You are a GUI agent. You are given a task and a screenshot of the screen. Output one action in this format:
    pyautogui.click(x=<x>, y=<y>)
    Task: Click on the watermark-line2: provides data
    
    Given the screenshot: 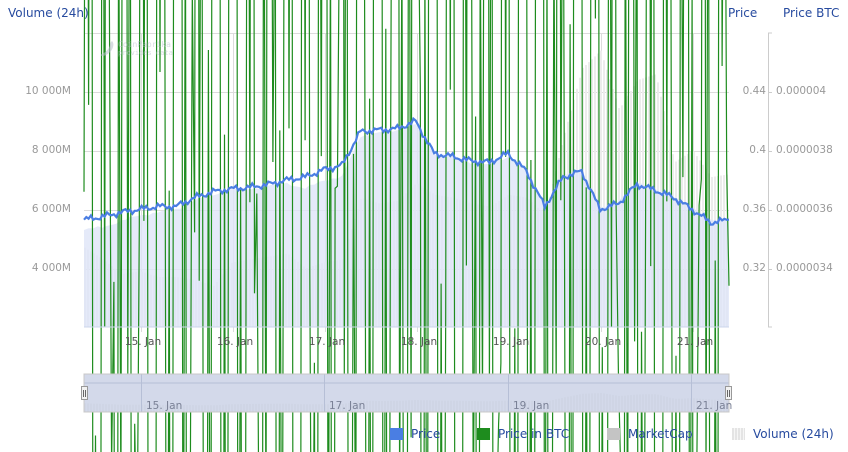 What is the action you would take?
    pyautogui.click(x=145, y=53)
    